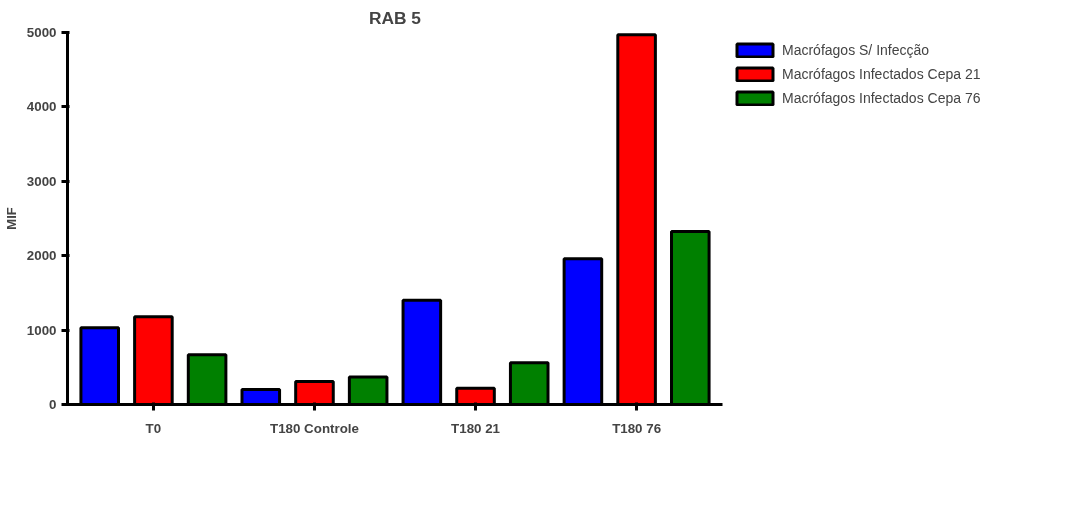 Image resolution: width=1085 pixels, height=513 pixels. What do you see at coordinates (856, 50) in the screenshot?
I see `legend-label: Macrófagos S/ Infecção` at bounding box center [856, 50].